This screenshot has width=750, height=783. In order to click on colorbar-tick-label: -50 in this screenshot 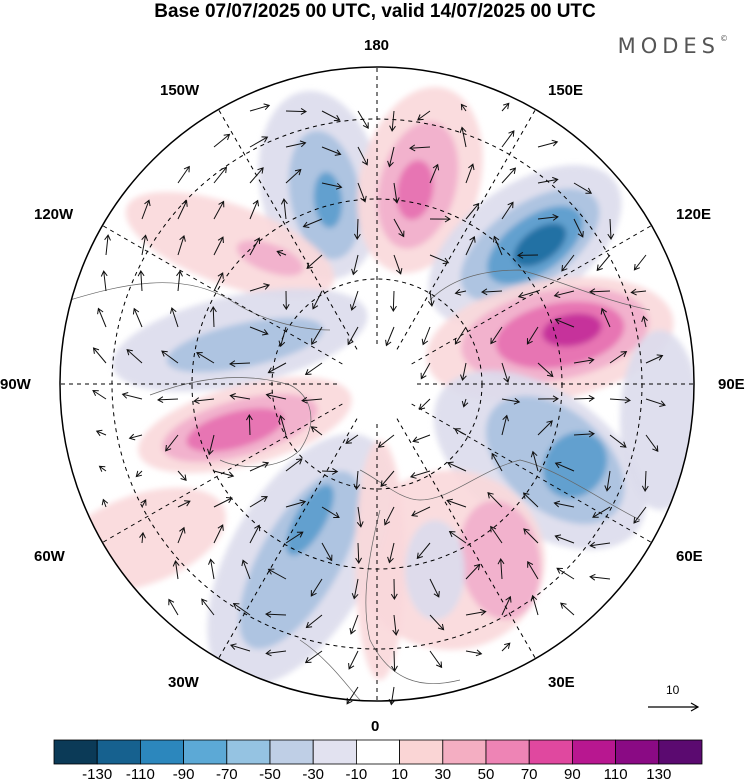, I will do `click(270, 774)`.